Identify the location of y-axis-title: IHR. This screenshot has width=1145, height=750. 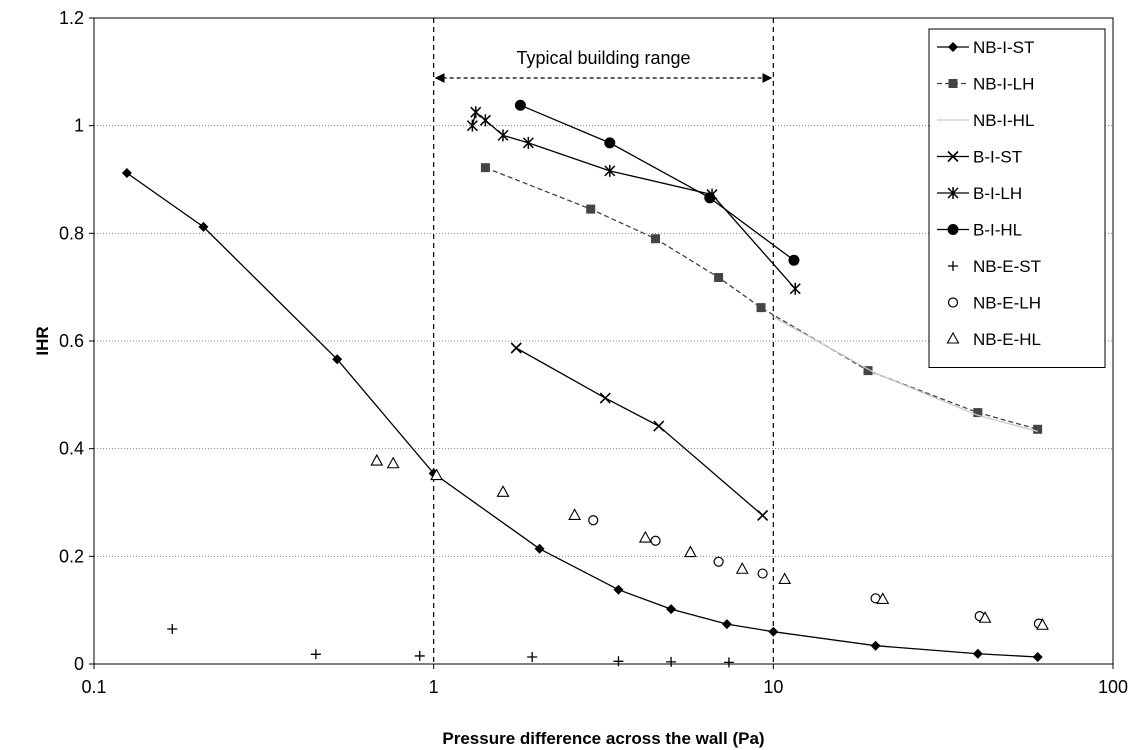
(42, 340).